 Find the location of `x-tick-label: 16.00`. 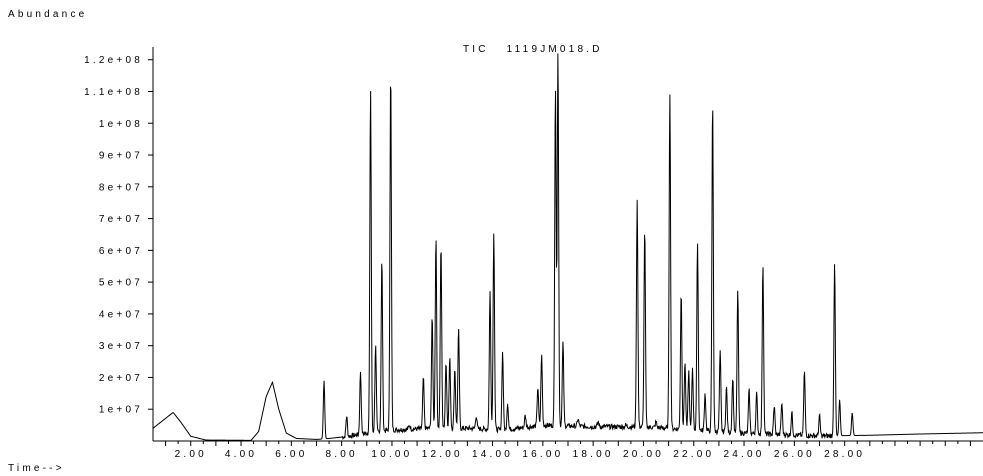

x-tick-label: 16.00 is located at coordinates (542, 454).